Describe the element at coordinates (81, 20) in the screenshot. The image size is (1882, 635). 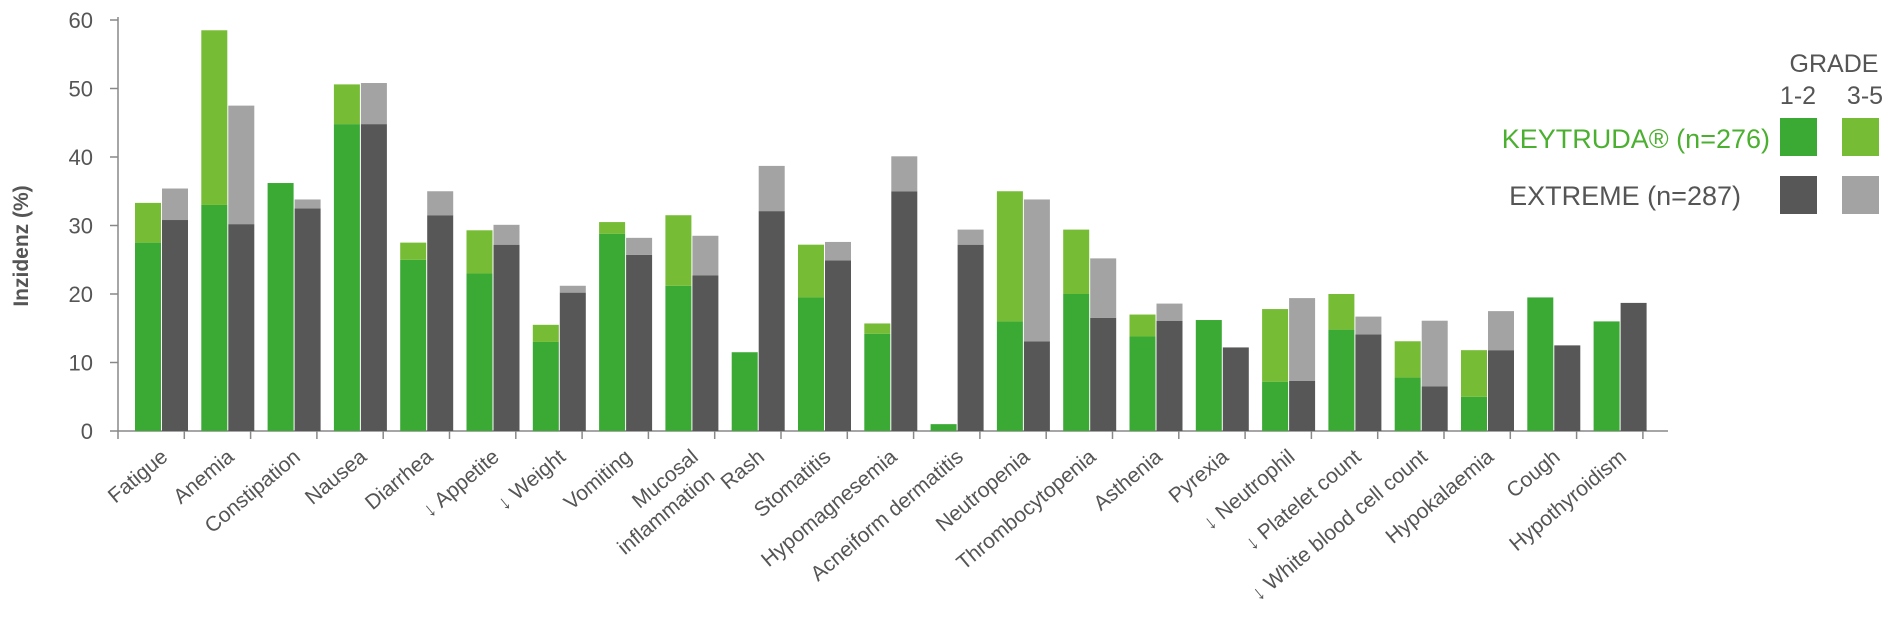
I see `y-tick-label: 60` at that location.